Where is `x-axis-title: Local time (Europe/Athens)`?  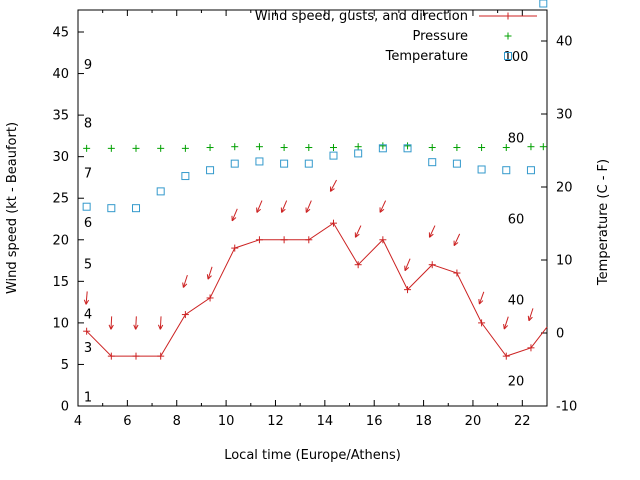
x-axis-title: Local time (Europe/Athens) is located at coordinates (312, 455).